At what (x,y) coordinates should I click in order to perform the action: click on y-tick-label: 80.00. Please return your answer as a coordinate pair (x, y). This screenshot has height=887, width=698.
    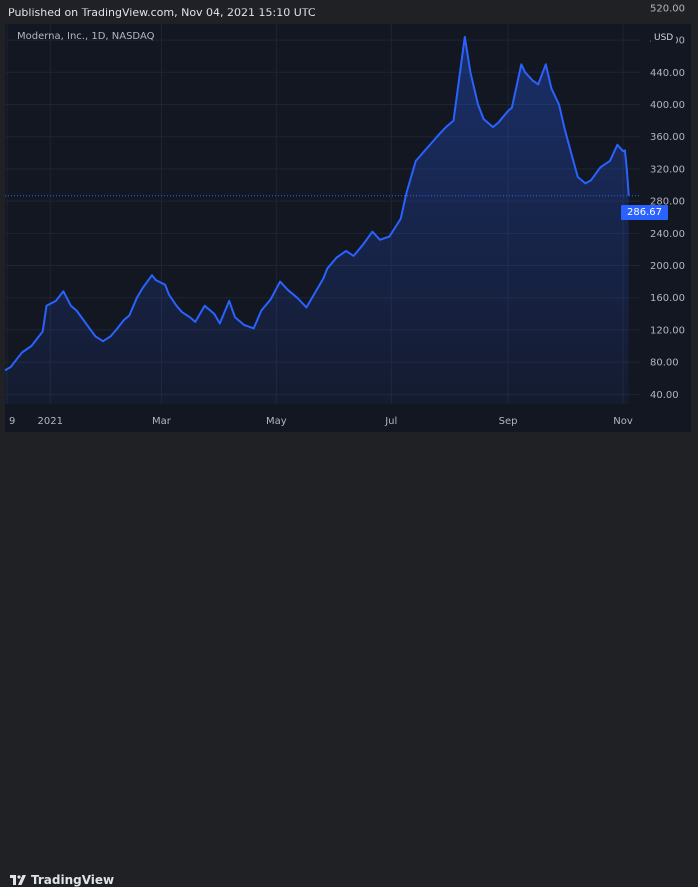
    Looking at the image, I should click on (664, 363).